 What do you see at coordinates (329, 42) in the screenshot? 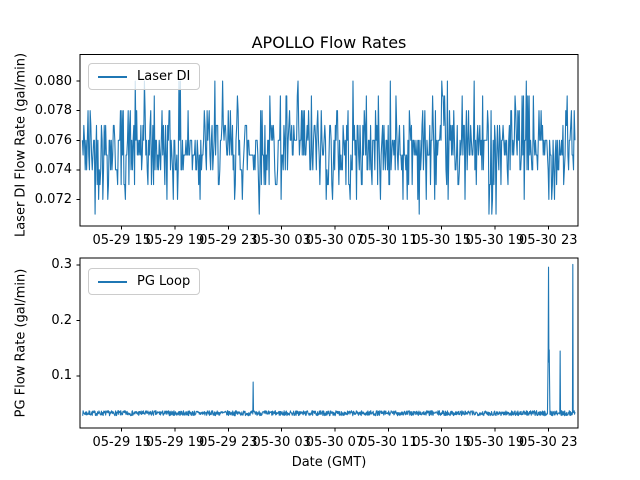
I see `chart-title: APOLLO Flow Rates` at bounding box center [329, 42].